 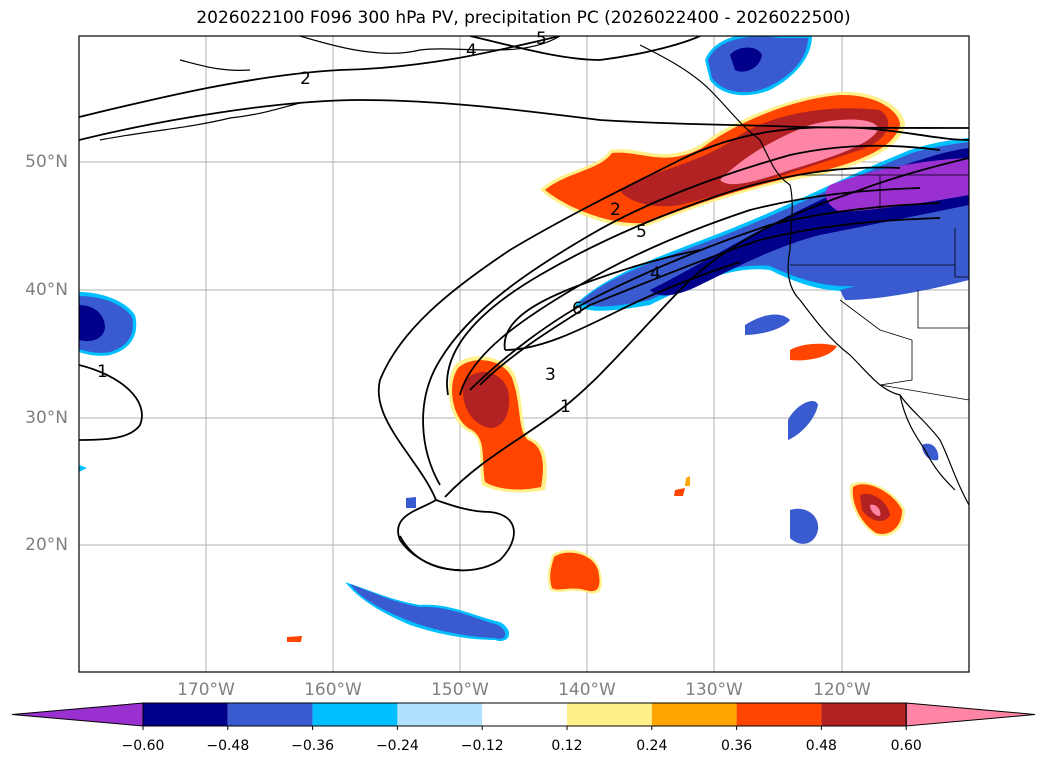 I want to click on colorbar-label: −0.24, so click(x=397, y=746).